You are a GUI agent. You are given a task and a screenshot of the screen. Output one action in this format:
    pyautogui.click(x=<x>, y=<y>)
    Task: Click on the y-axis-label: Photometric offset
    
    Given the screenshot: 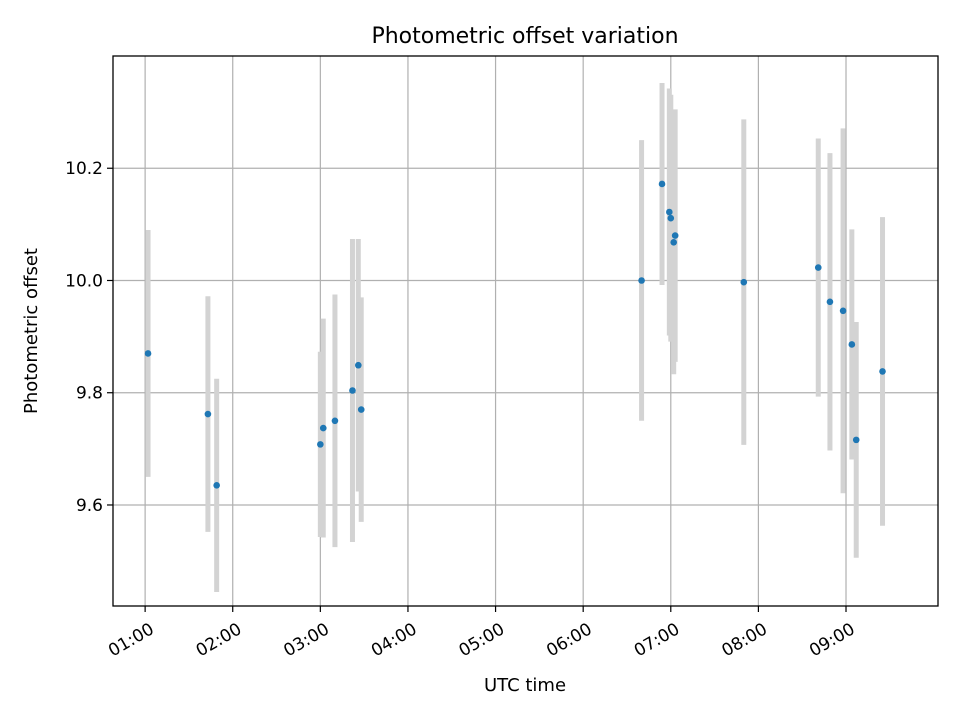 What is the action you would take?
    pyautogui.click(x=31, y=331)
    